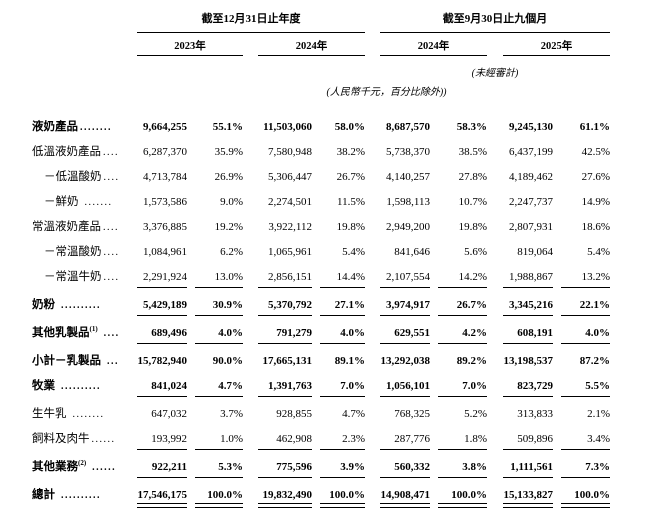 Image resolution: width=650 pixels, height=522 pixels. What do you see at coordinates (162, 305) in the screenshot?
I see `value-cell: 5,429,189` at bounding box center [162, 305].